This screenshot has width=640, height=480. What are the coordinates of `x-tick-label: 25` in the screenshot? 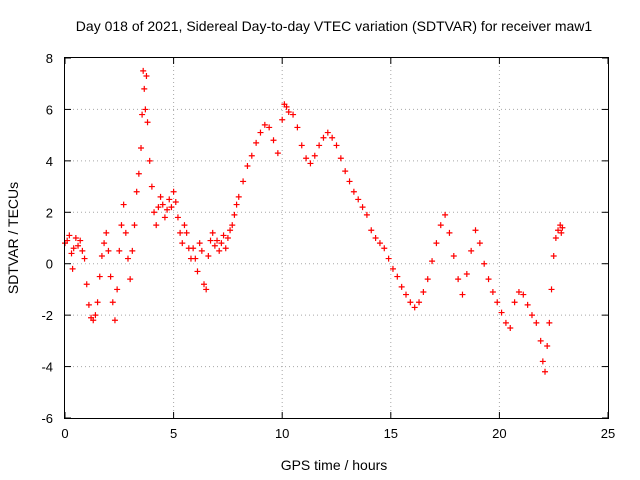 It's located at (608, 433).